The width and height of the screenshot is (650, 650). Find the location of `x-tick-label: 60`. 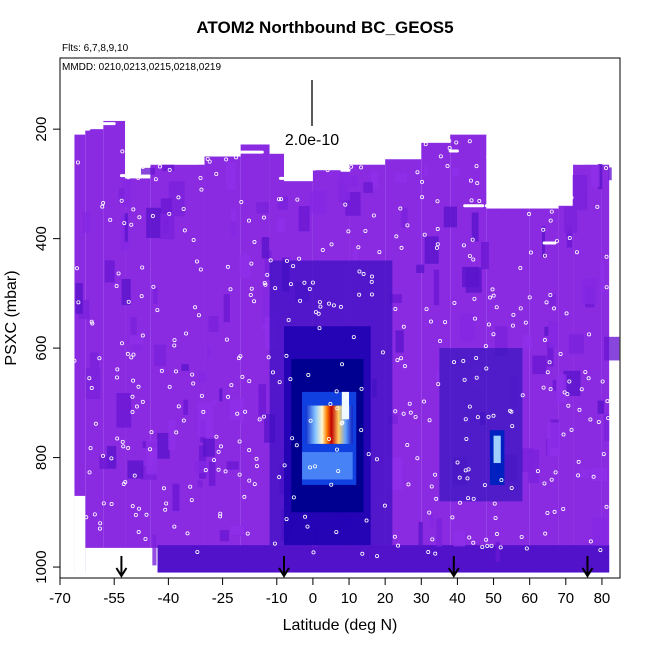

x-tick-label: 60 is located at coordinates (529, 598).